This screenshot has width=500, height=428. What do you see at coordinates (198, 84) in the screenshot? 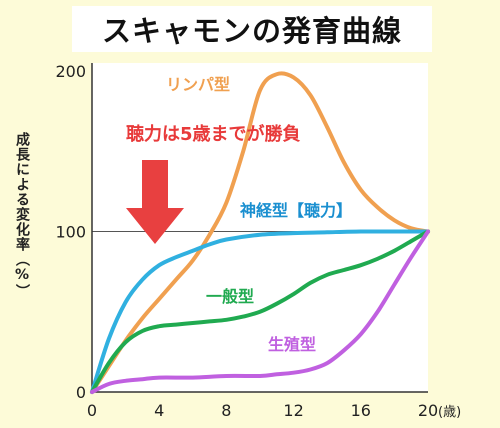
I see `series-lymphoid-label: リンパ型` at bounding box center [198, 84].